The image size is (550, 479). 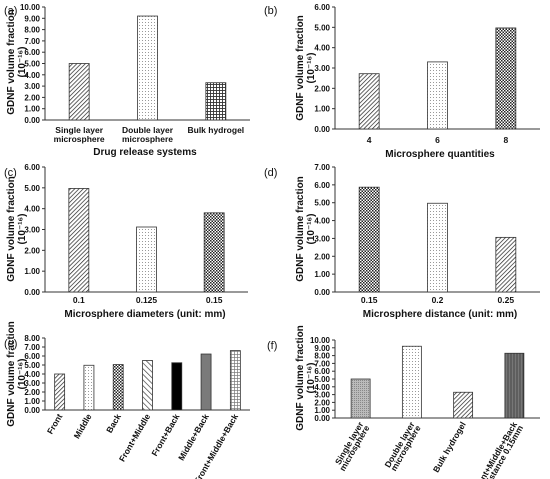 I want to click on x-tick-label-group: Front+Middle+Back-Distance 0.15mm, so click(x=498, y=449).